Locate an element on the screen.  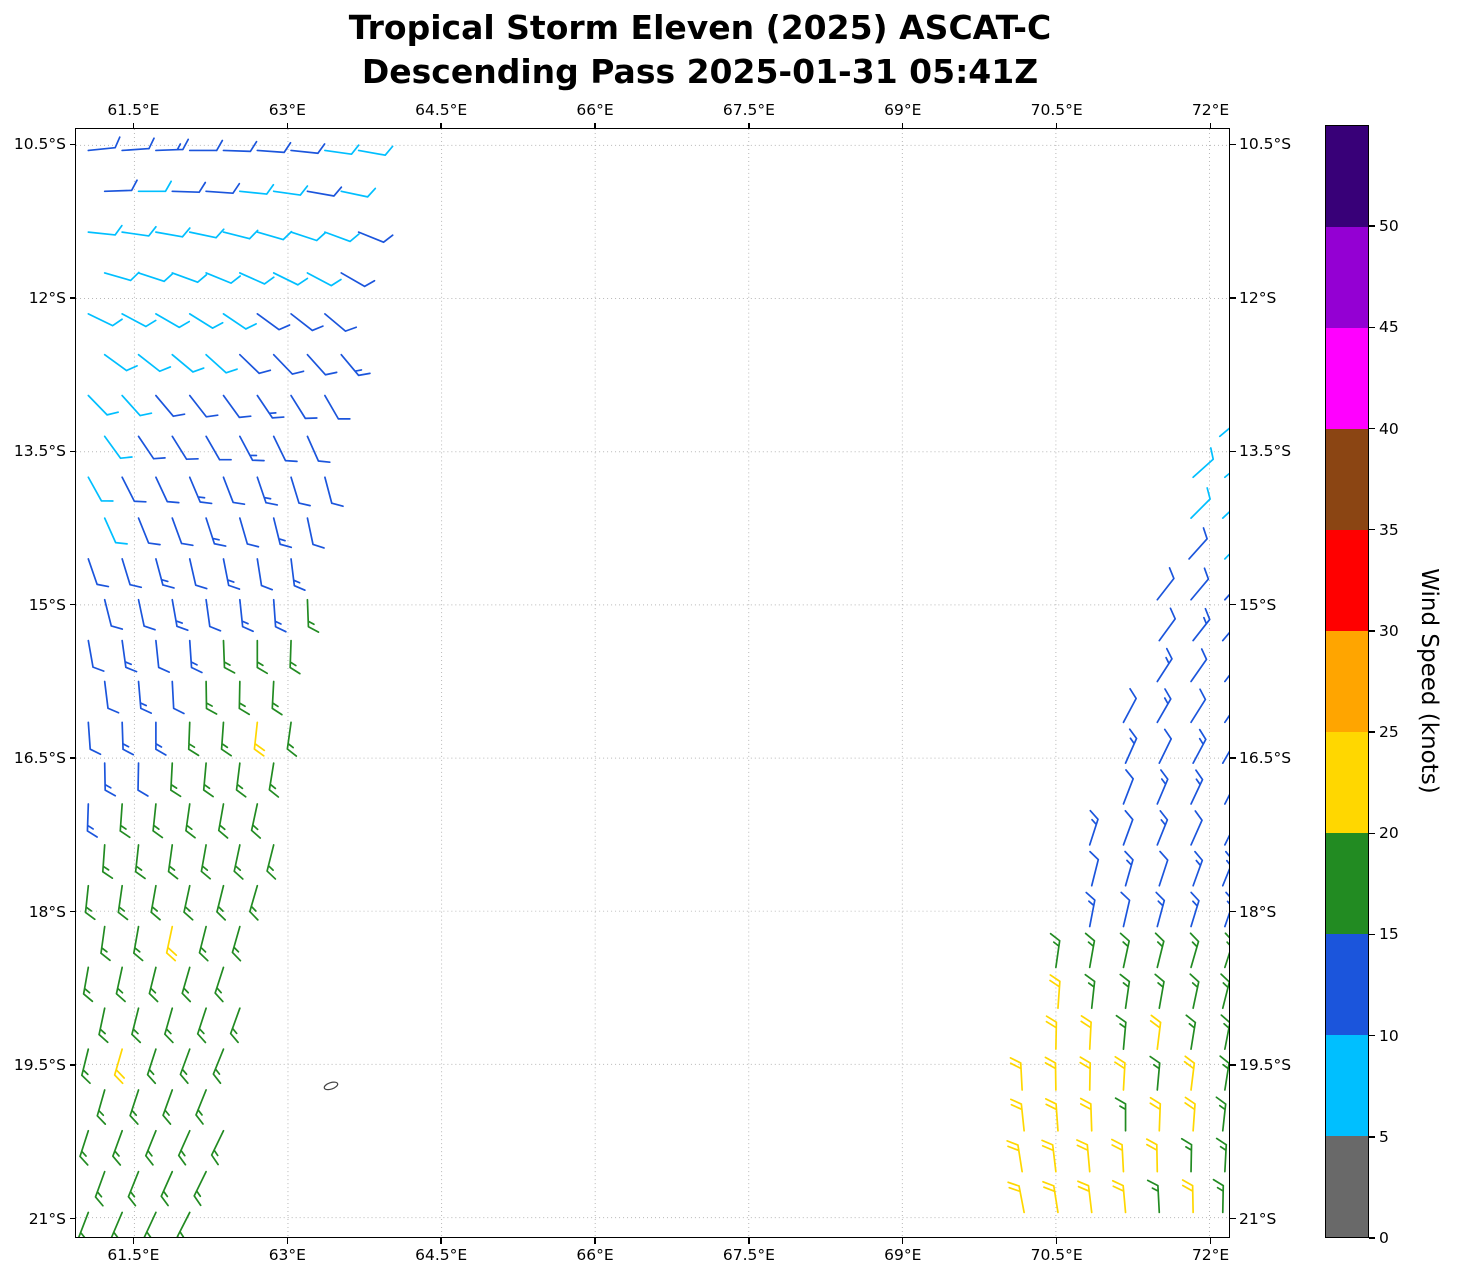
colorbar-segment is located at coordinates (1347, 580).